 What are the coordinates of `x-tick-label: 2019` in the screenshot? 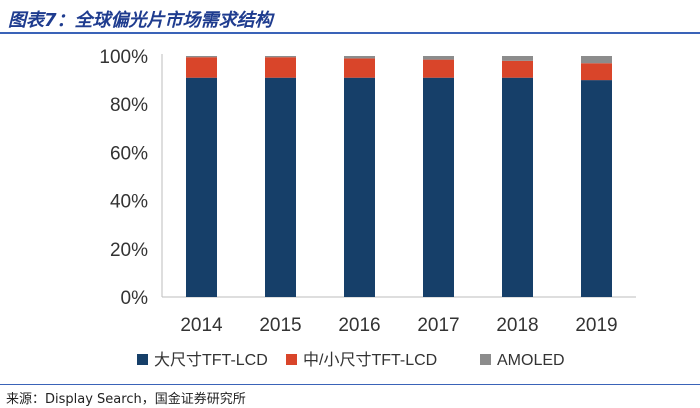 It's located at (596, 325).